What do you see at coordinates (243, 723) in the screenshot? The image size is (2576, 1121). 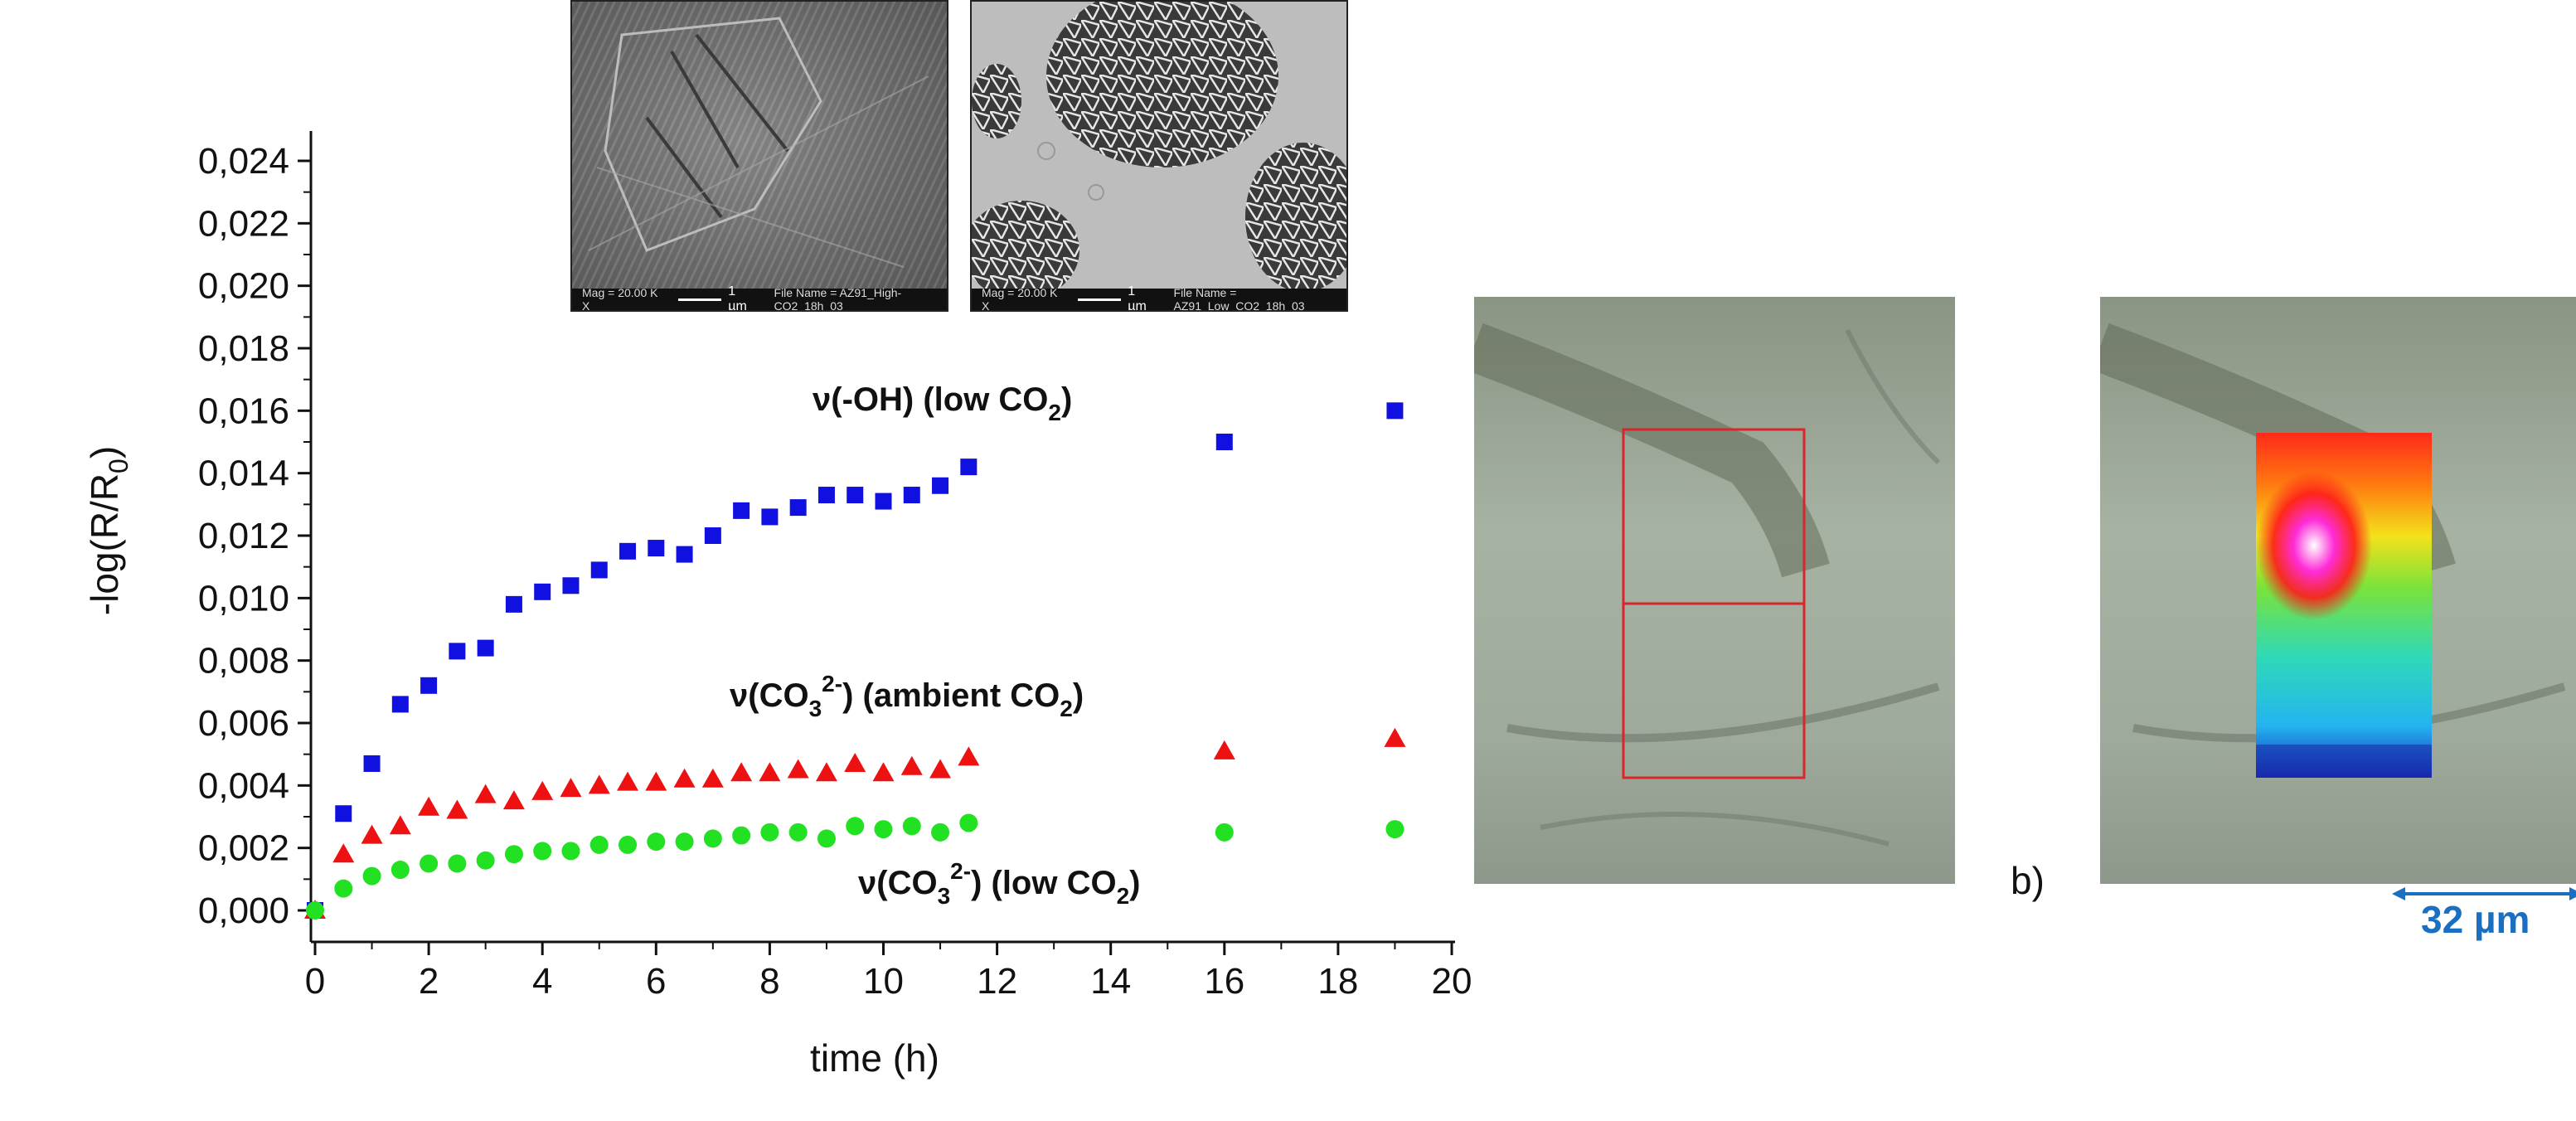 I see `y-tick-label: 0,006` at bounding box center [243, 723].